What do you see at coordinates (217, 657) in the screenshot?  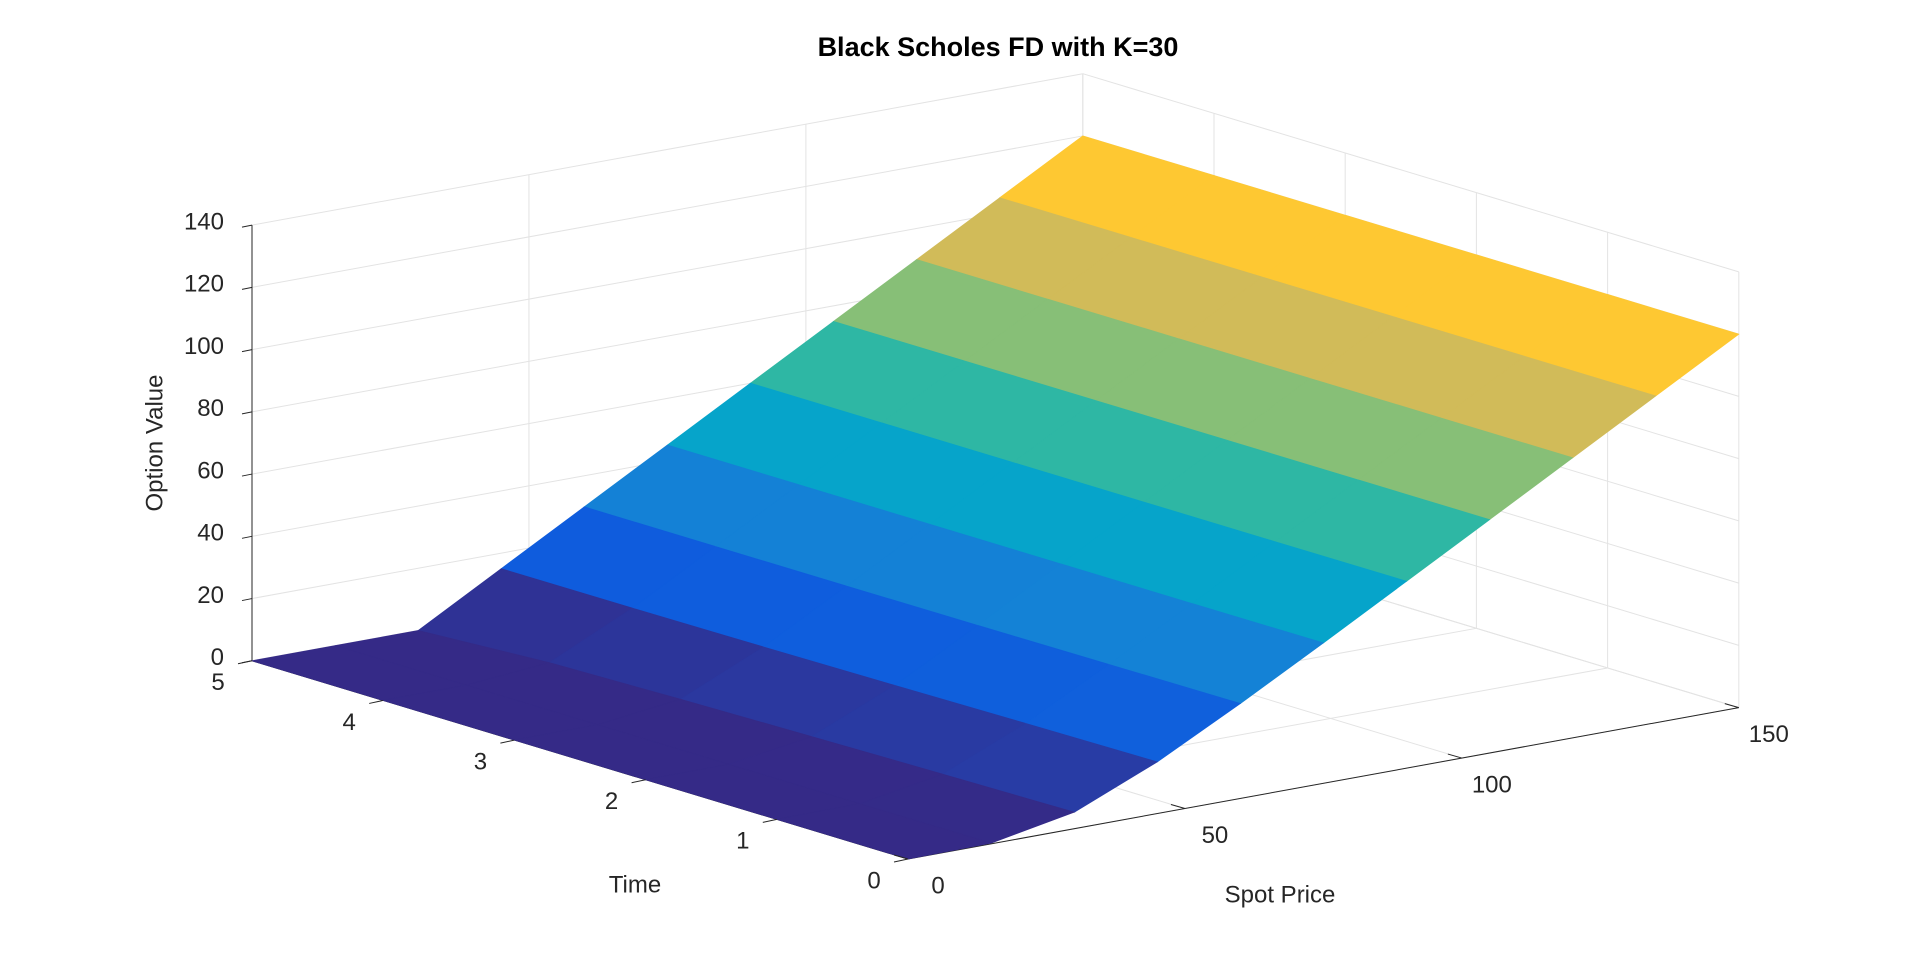 I see `z-tick-label: 0` at bounding box center [217, 657].